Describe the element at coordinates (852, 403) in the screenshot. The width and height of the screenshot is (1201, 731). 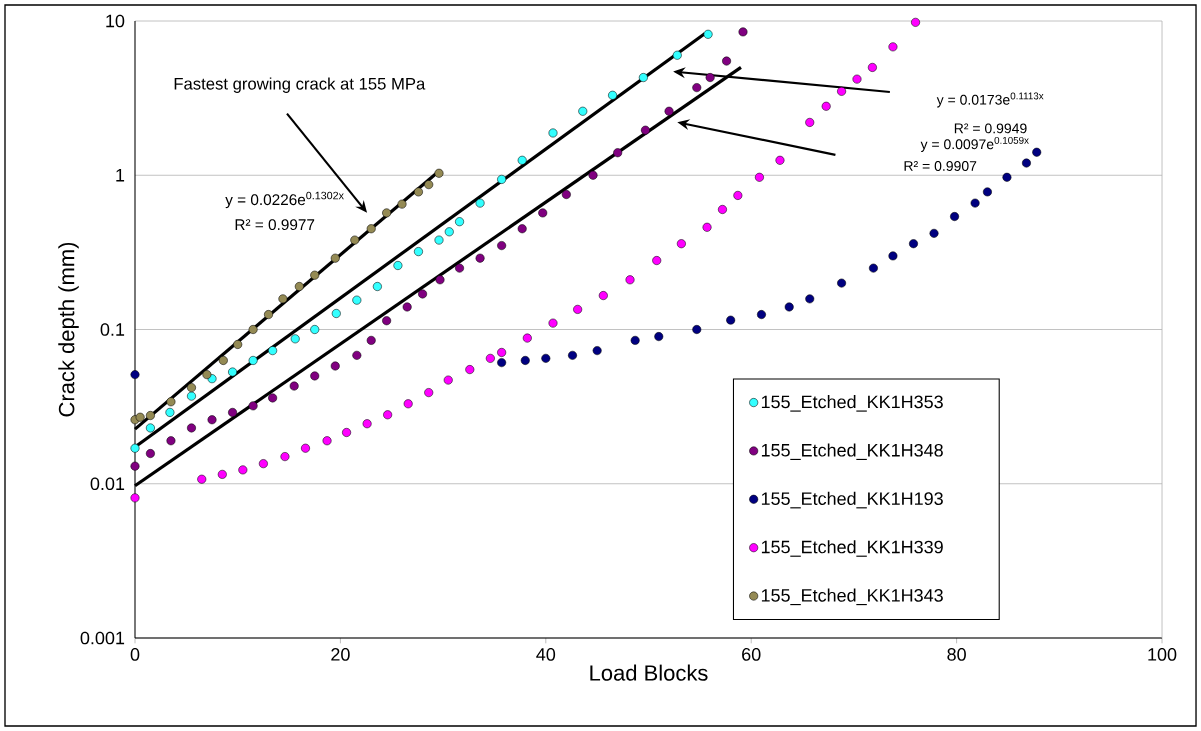
I see `legend-label: 155_Etched_KK1H353` at that location.